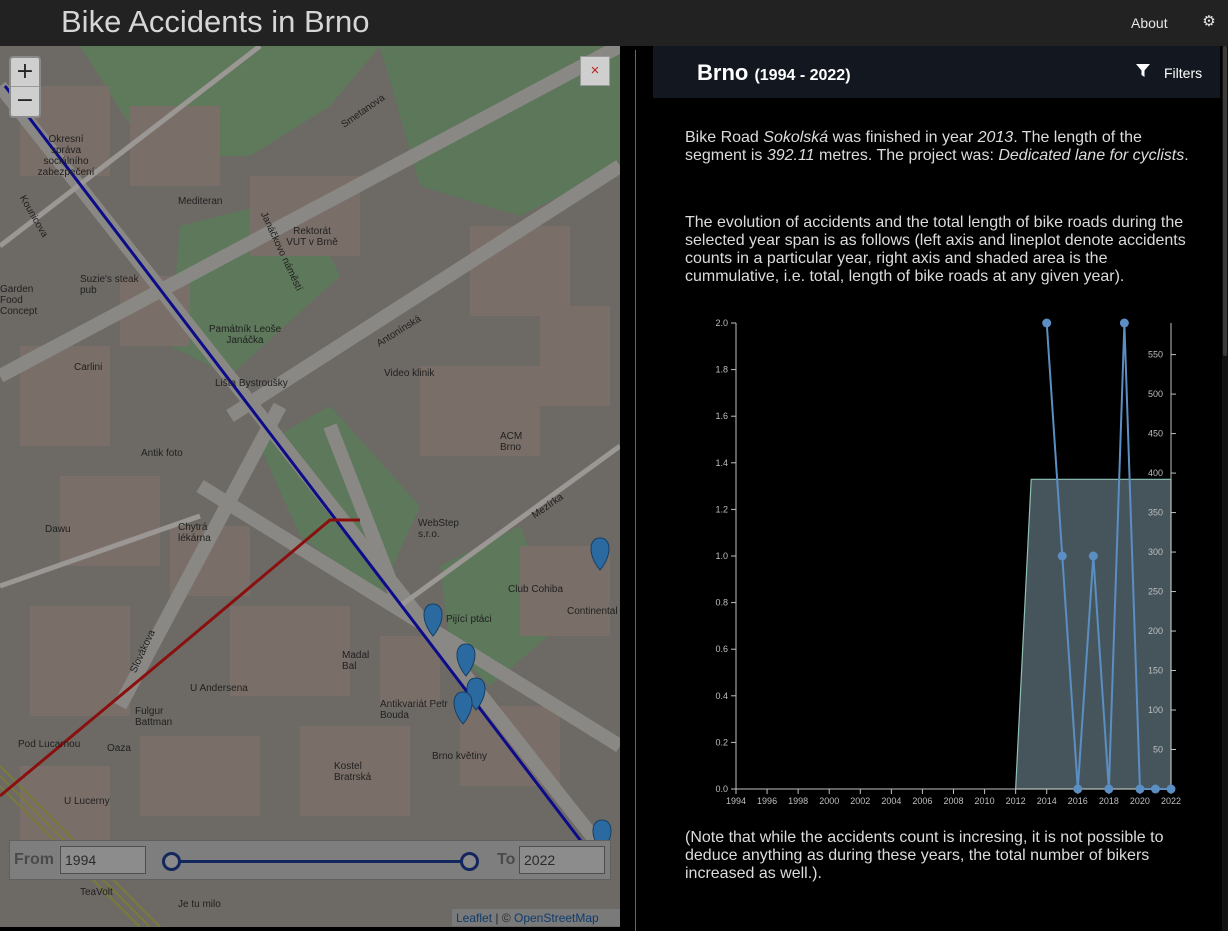  Describe the element at coordinates (1155, 394) in the screenshot. I see `right-tick-label: 500` at that location.